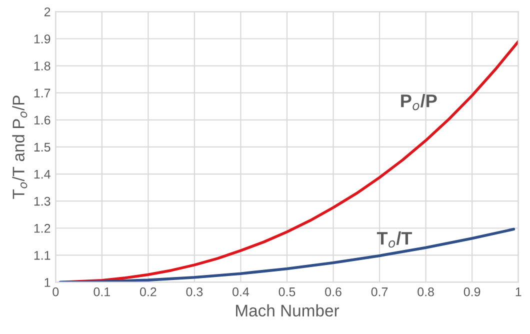 The image size is (530, 334). I want to click on x-tick-label: 1, so click(519, 292).